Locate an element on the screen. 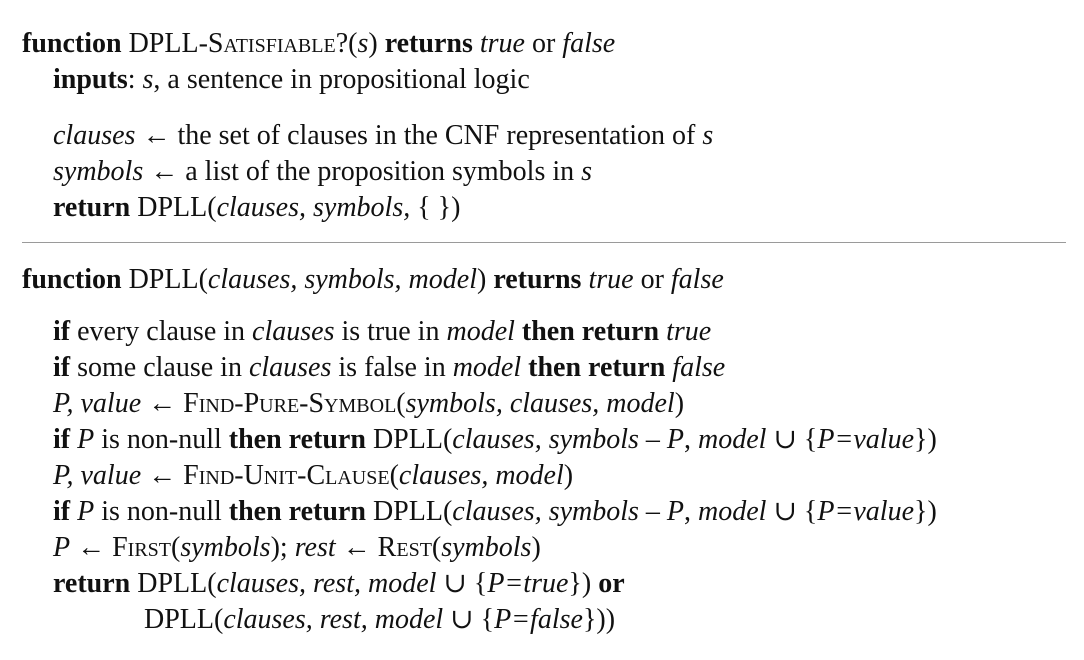  assign: P=value is located at coordinates (866, 439).